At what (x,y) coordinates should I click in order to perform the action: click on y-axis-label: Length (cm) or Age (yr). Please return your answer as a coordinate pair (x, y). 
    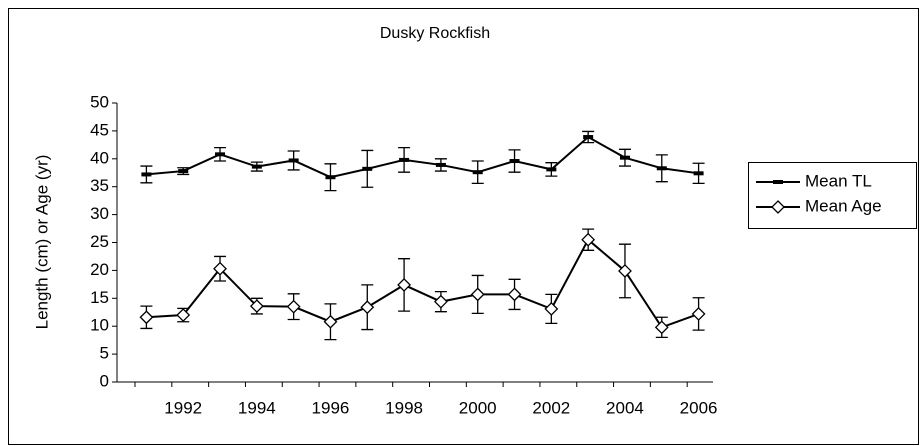
    Looking at the image, I should click on (41, 242).